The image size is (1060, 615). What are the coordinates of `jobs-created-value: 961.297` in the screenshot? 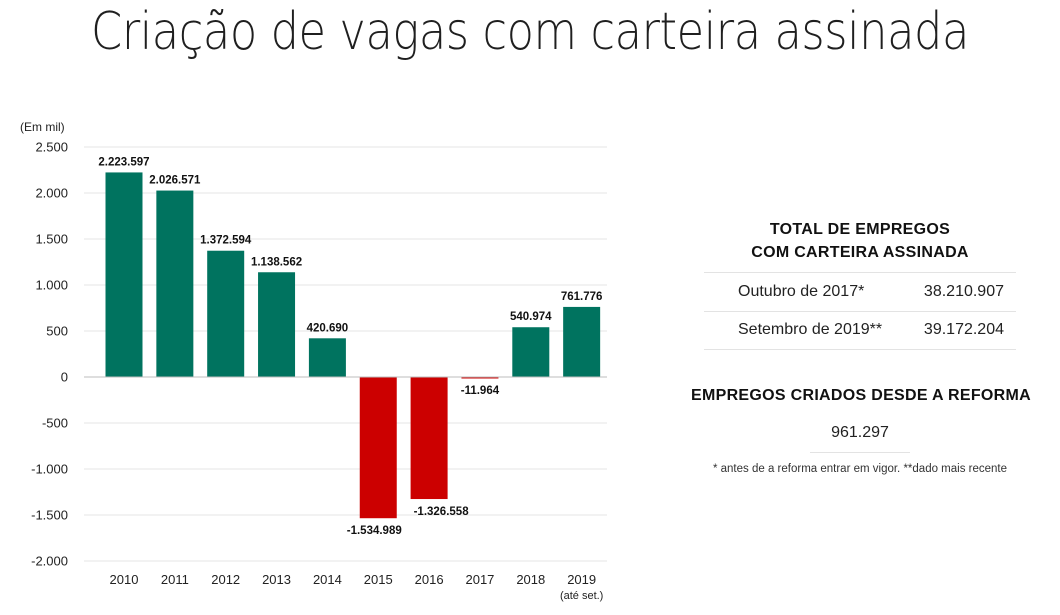 It's located at (860, 436).